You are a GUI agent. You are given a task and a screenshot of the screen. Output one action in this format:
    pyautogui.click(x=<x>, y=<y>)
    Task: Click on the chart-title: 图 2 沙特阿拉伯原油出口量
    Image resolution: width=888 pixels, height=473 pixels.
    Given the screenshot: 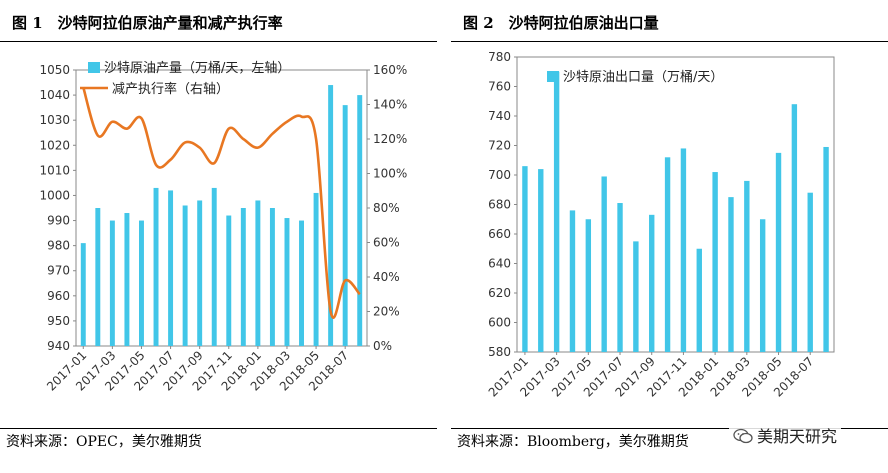 What is the action you would take?
    pyautogui.click(x=561, y=23)
    